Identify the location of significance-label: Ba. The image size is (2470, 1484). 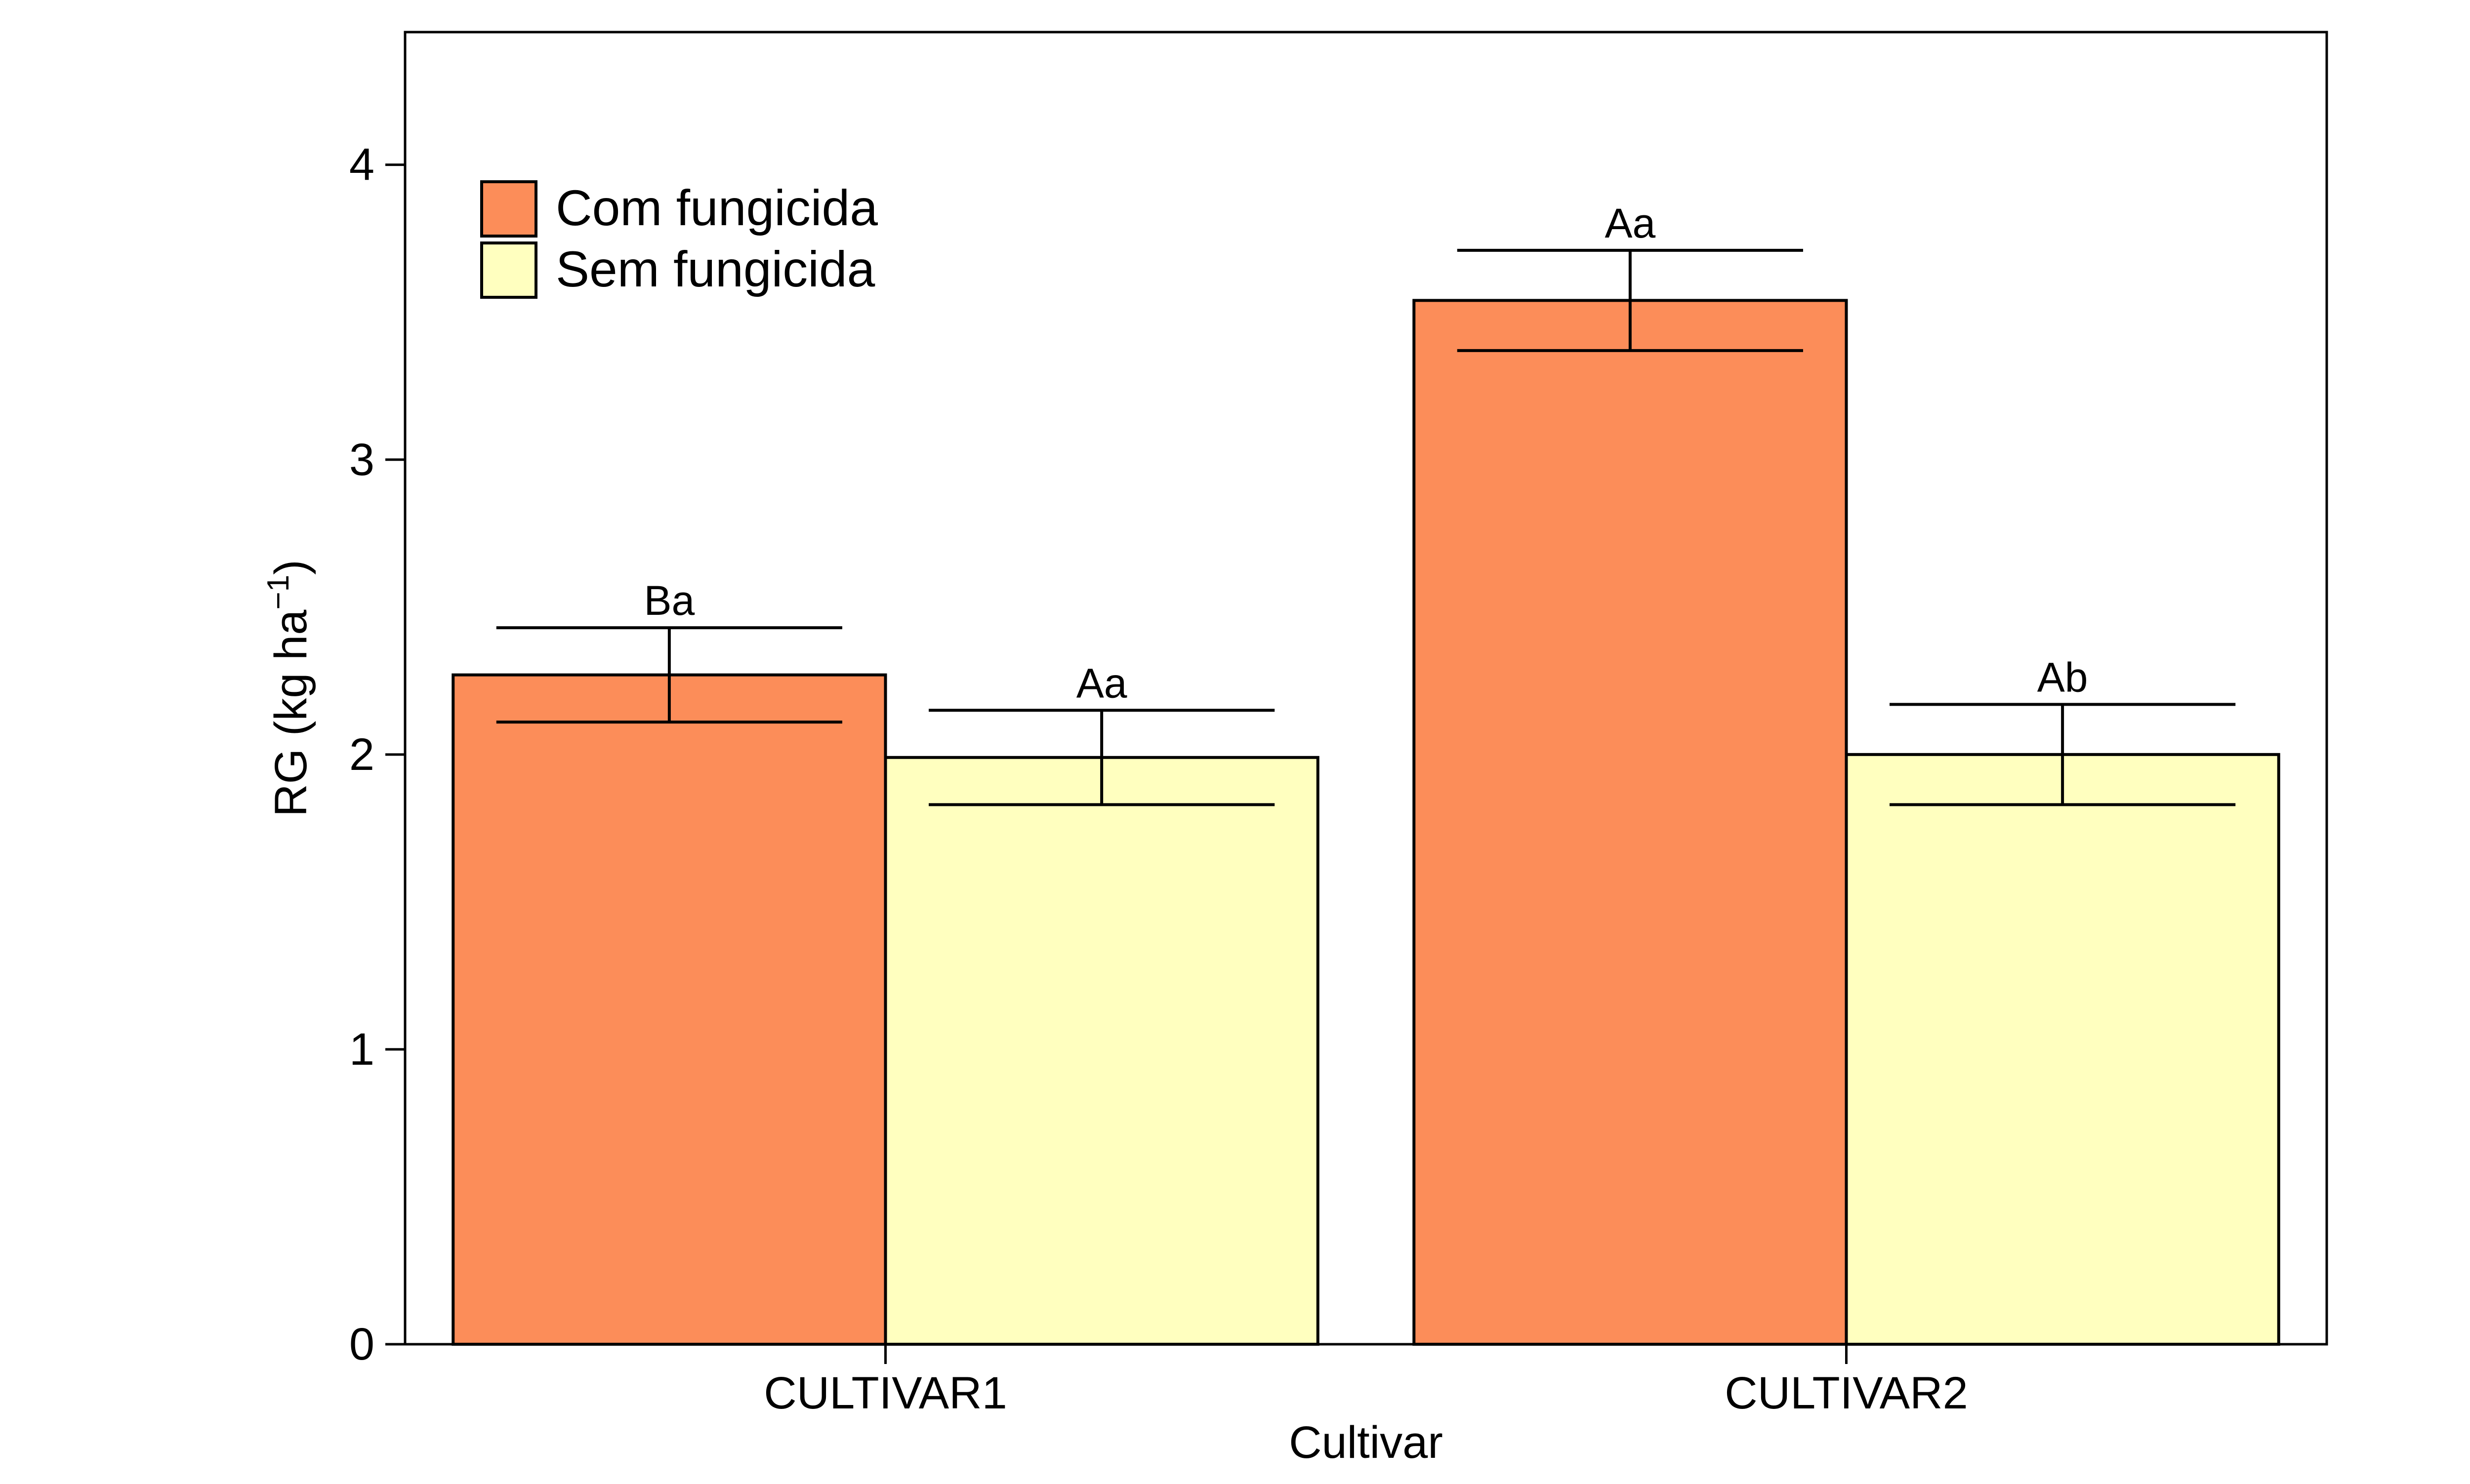
(669, 600).